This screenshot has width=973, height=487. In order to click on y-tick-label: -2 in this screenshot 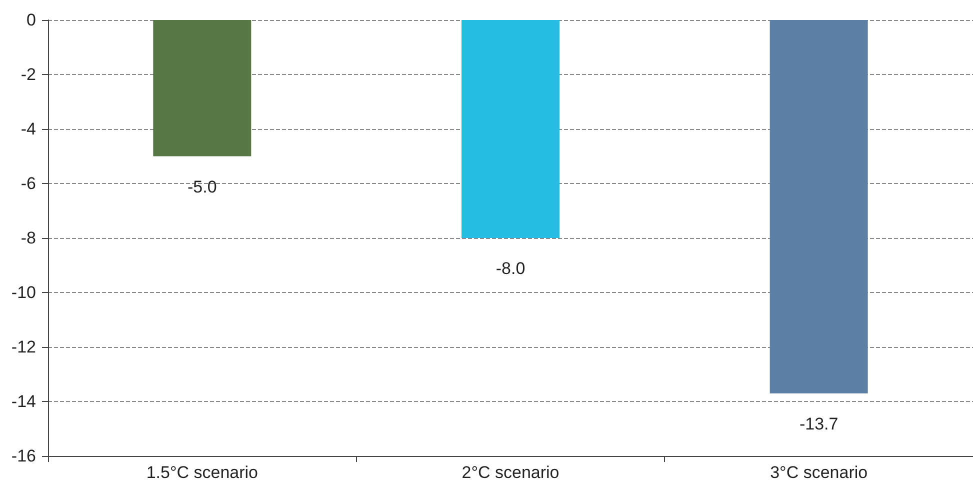, I will do `click(28, 74)`.